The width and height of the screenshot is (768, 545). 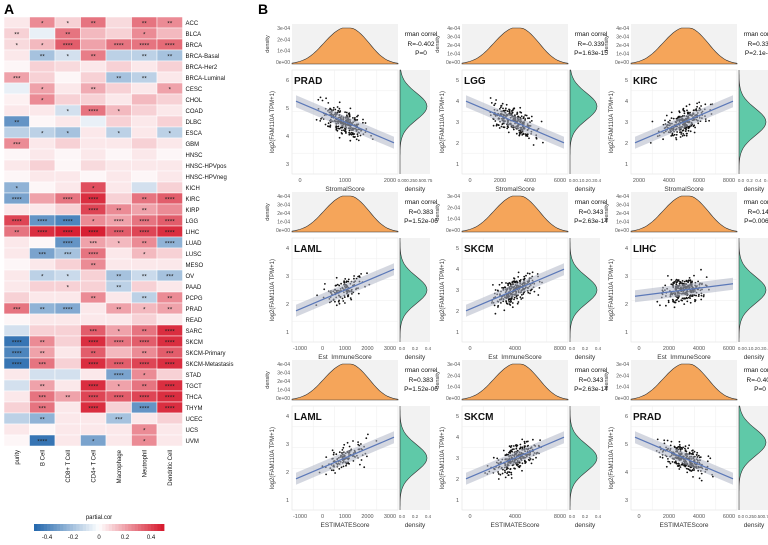 I want to click on y-axis-label: log2(FAM110A TPM+1), so click(x=612, y=290).